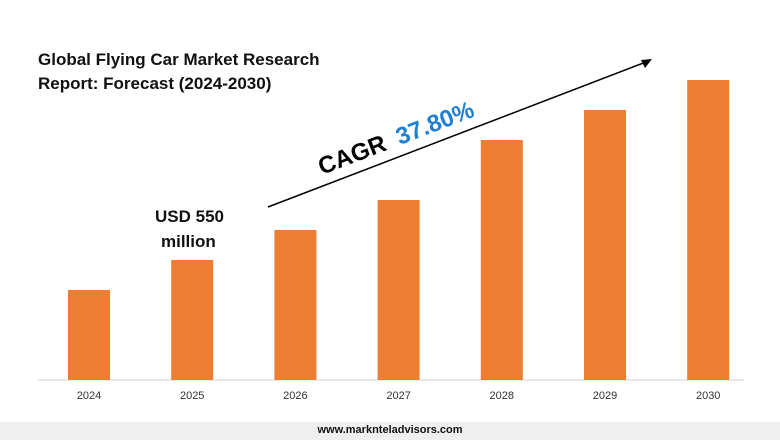 The width and height of the screenshot is (780, 440). Describe the element at coordinates (646, 63) in the screenshot. I see `growth-arrow-head` at that location.